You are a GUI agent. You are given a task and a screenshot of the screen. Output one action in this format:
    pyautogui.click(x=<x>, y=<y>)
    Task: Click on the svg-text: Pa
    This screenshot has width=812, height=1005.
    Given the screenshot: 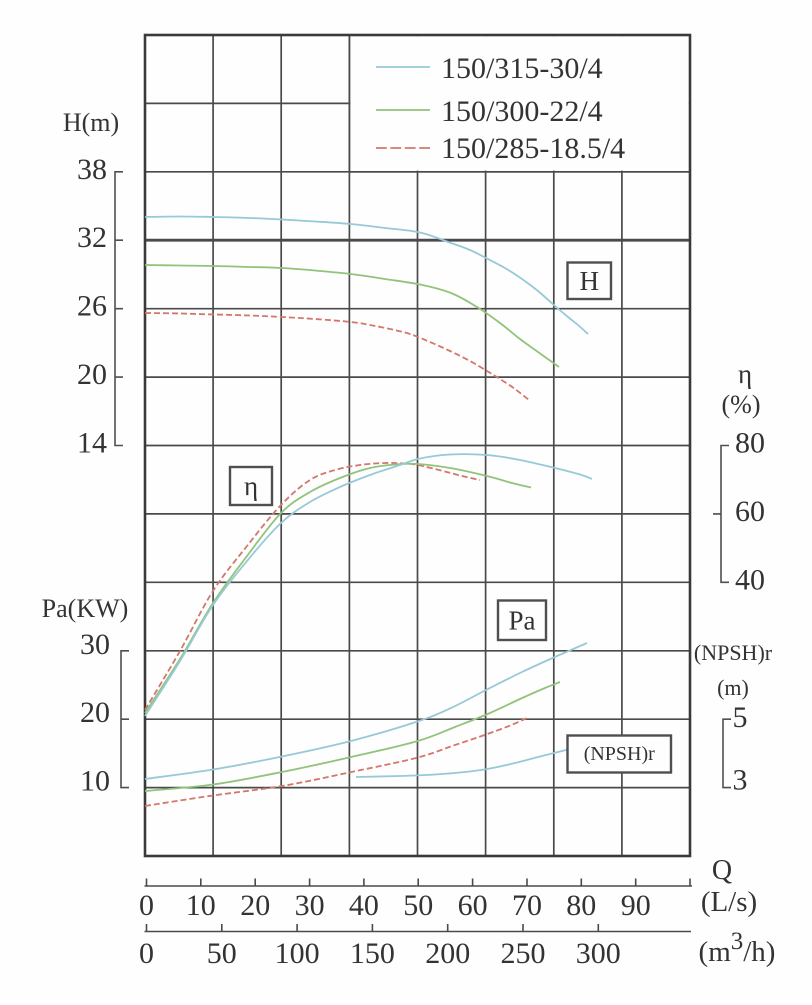 What is the action you would take?
    pyautogui.click(x=522, y=620)
    